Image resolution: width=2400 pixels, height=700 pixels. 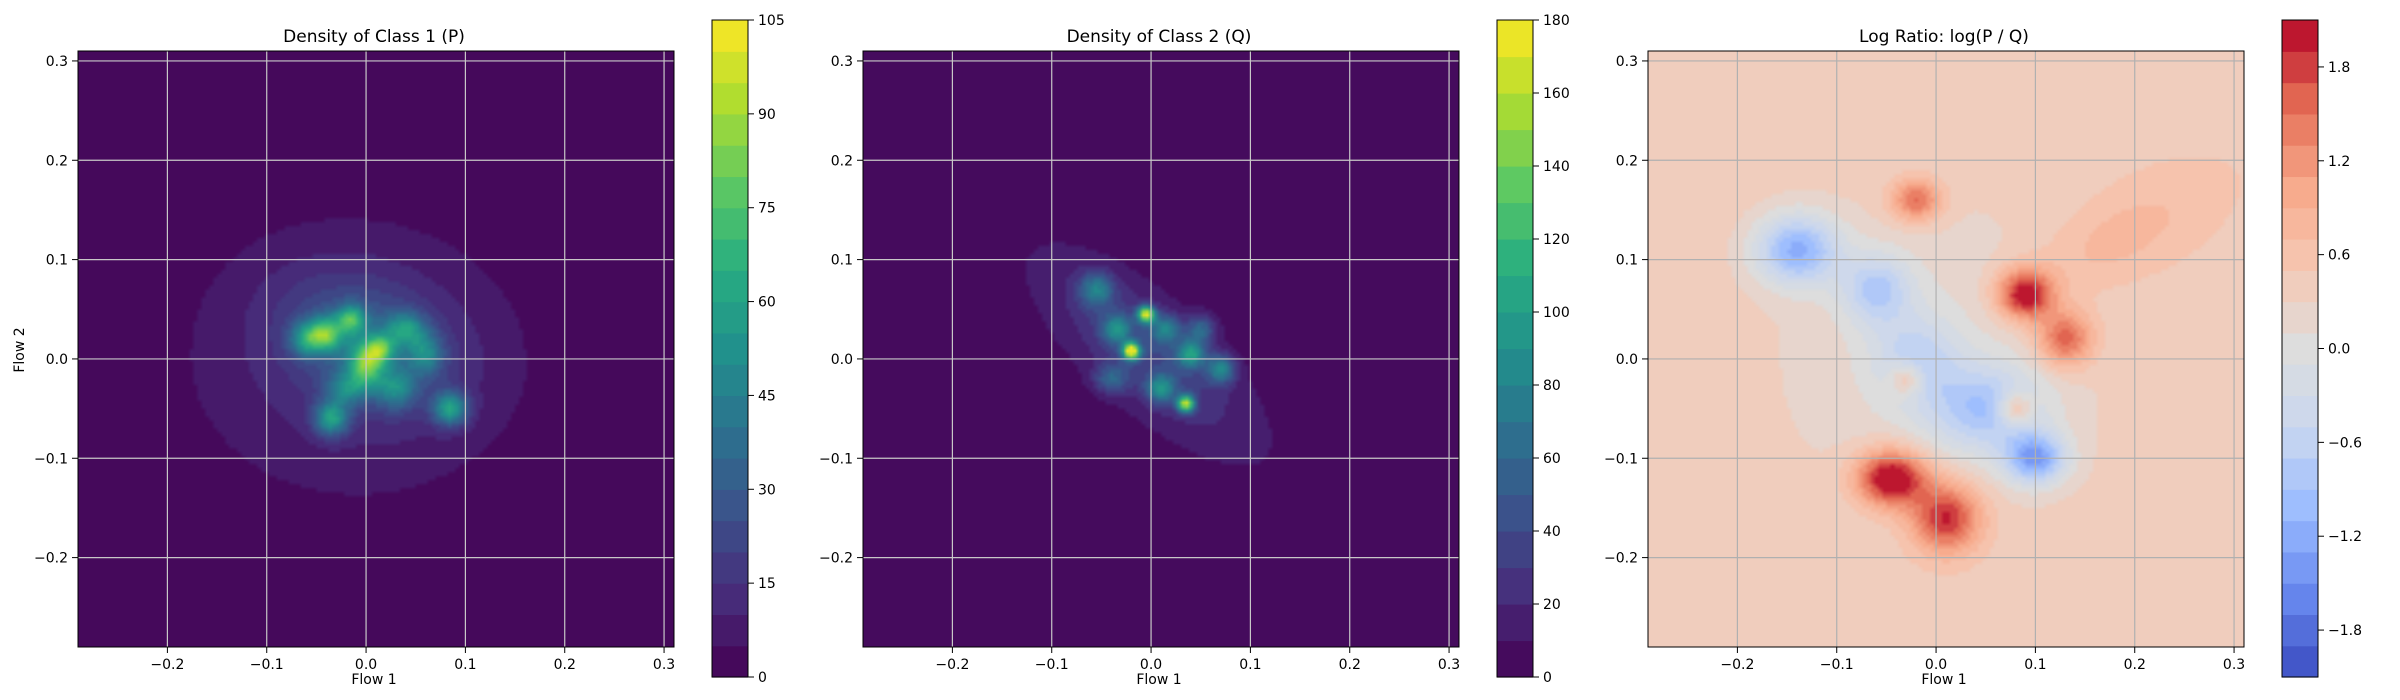 What do you see at coordinates (2321, 348) in the screenshot?
I see `panel3-colorbar: −1.8 −1.2 −0.6 0.0 0.6 1.2 1.8` at bounding box center [2321, 348].